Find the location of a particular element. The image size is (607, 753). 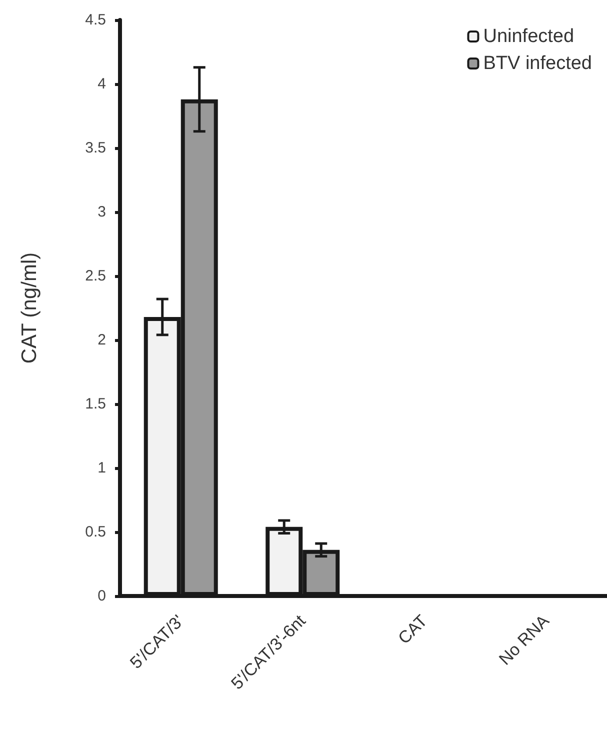

legend-label: Uninfected is located at coordinates (528, 36).